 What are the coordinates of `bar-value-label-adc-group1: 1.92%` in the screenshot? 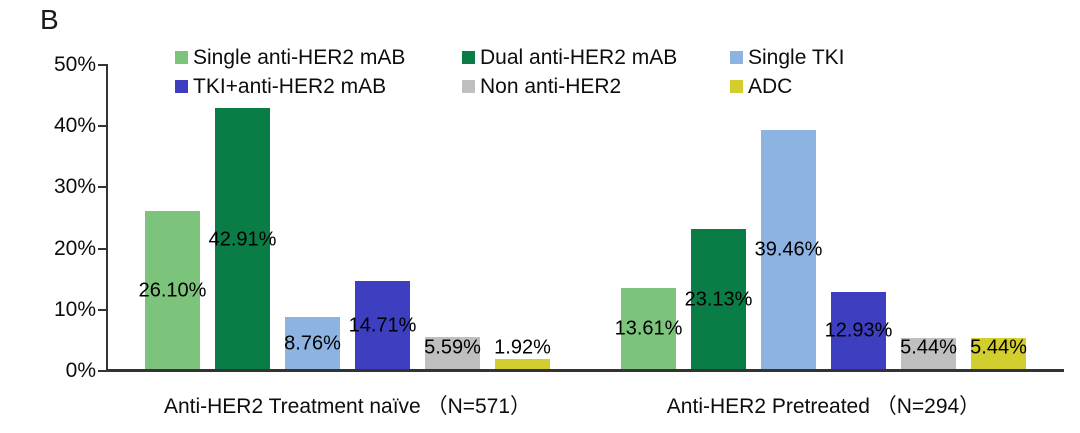 It's located at (522, 347).